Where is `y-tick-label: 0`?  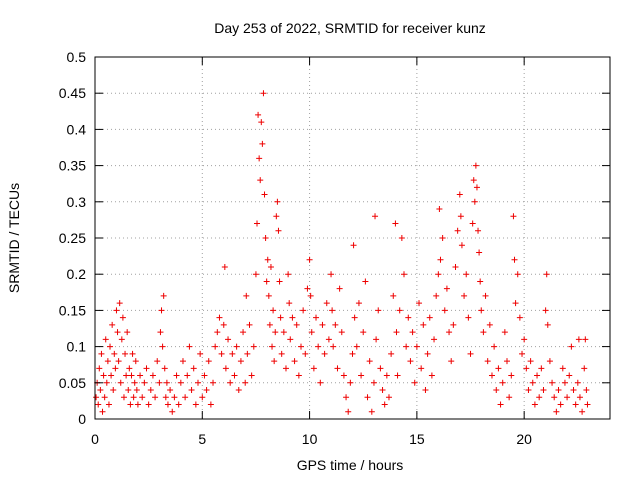
y-tick-label: 0 is located at coordinates (82, 419).